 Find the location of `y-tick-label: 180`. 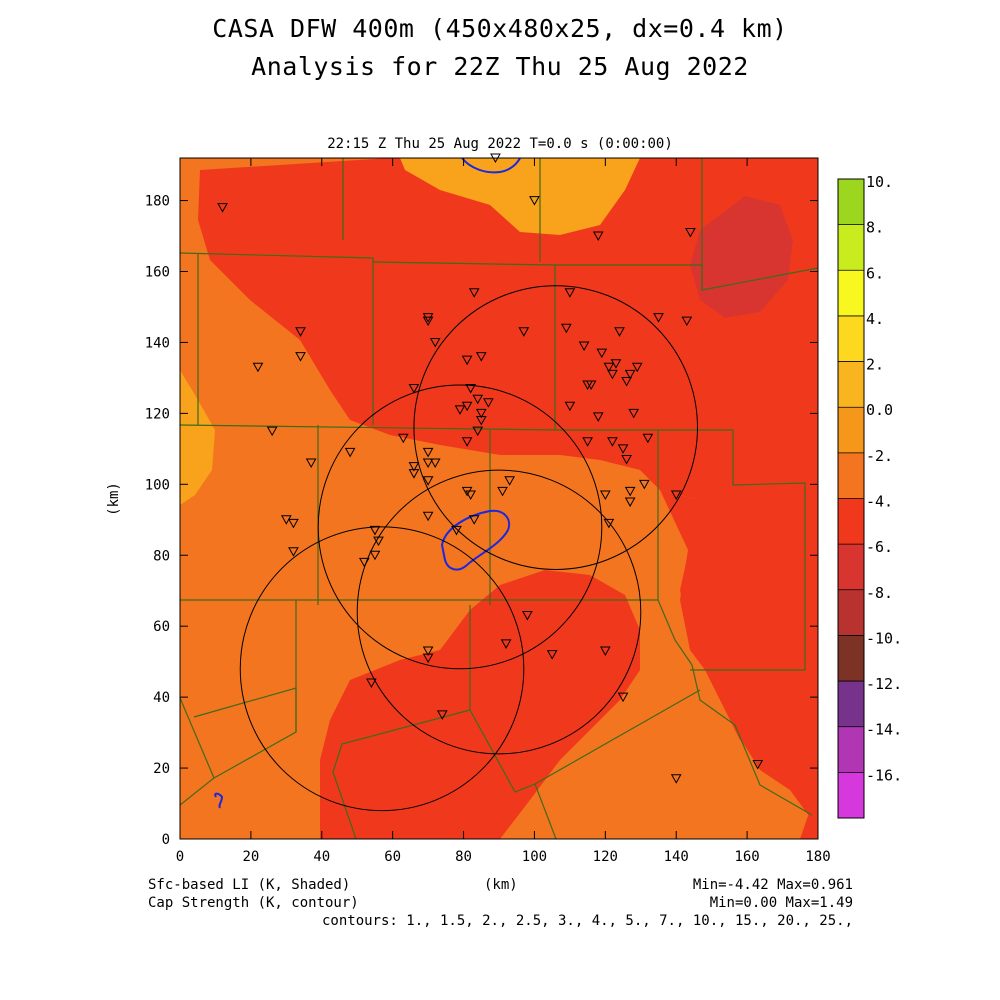

y-tick-label: 180 is located at coordinates (157, 202).